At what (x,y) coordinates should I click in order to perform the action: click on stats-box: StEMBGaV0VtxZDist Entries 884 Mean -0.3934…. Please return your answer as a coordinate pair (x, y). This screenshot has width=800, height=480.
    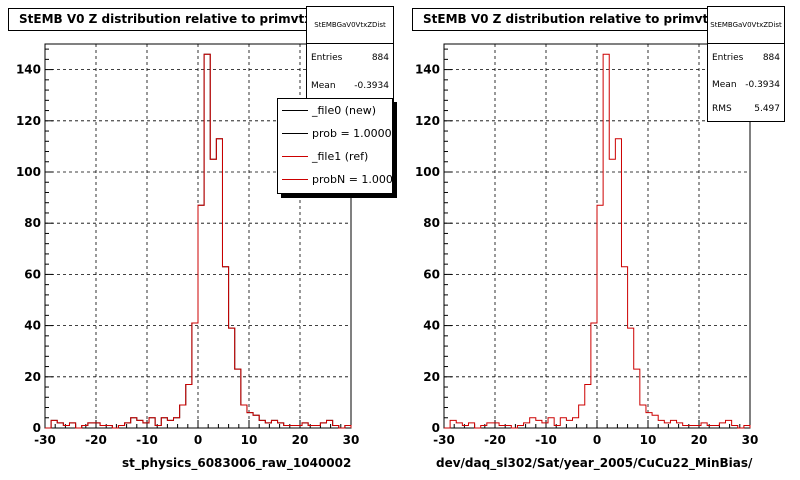
    Looking at the image, I should click on (746, 64).